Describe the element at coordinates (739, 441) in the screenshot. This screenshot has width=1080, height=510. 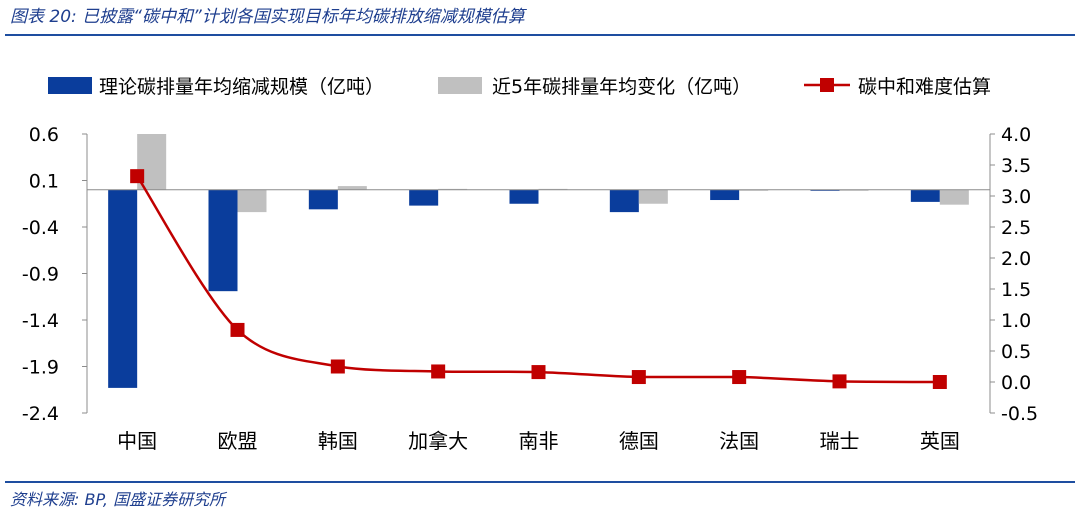
I see `category-label: 法国` at that location.